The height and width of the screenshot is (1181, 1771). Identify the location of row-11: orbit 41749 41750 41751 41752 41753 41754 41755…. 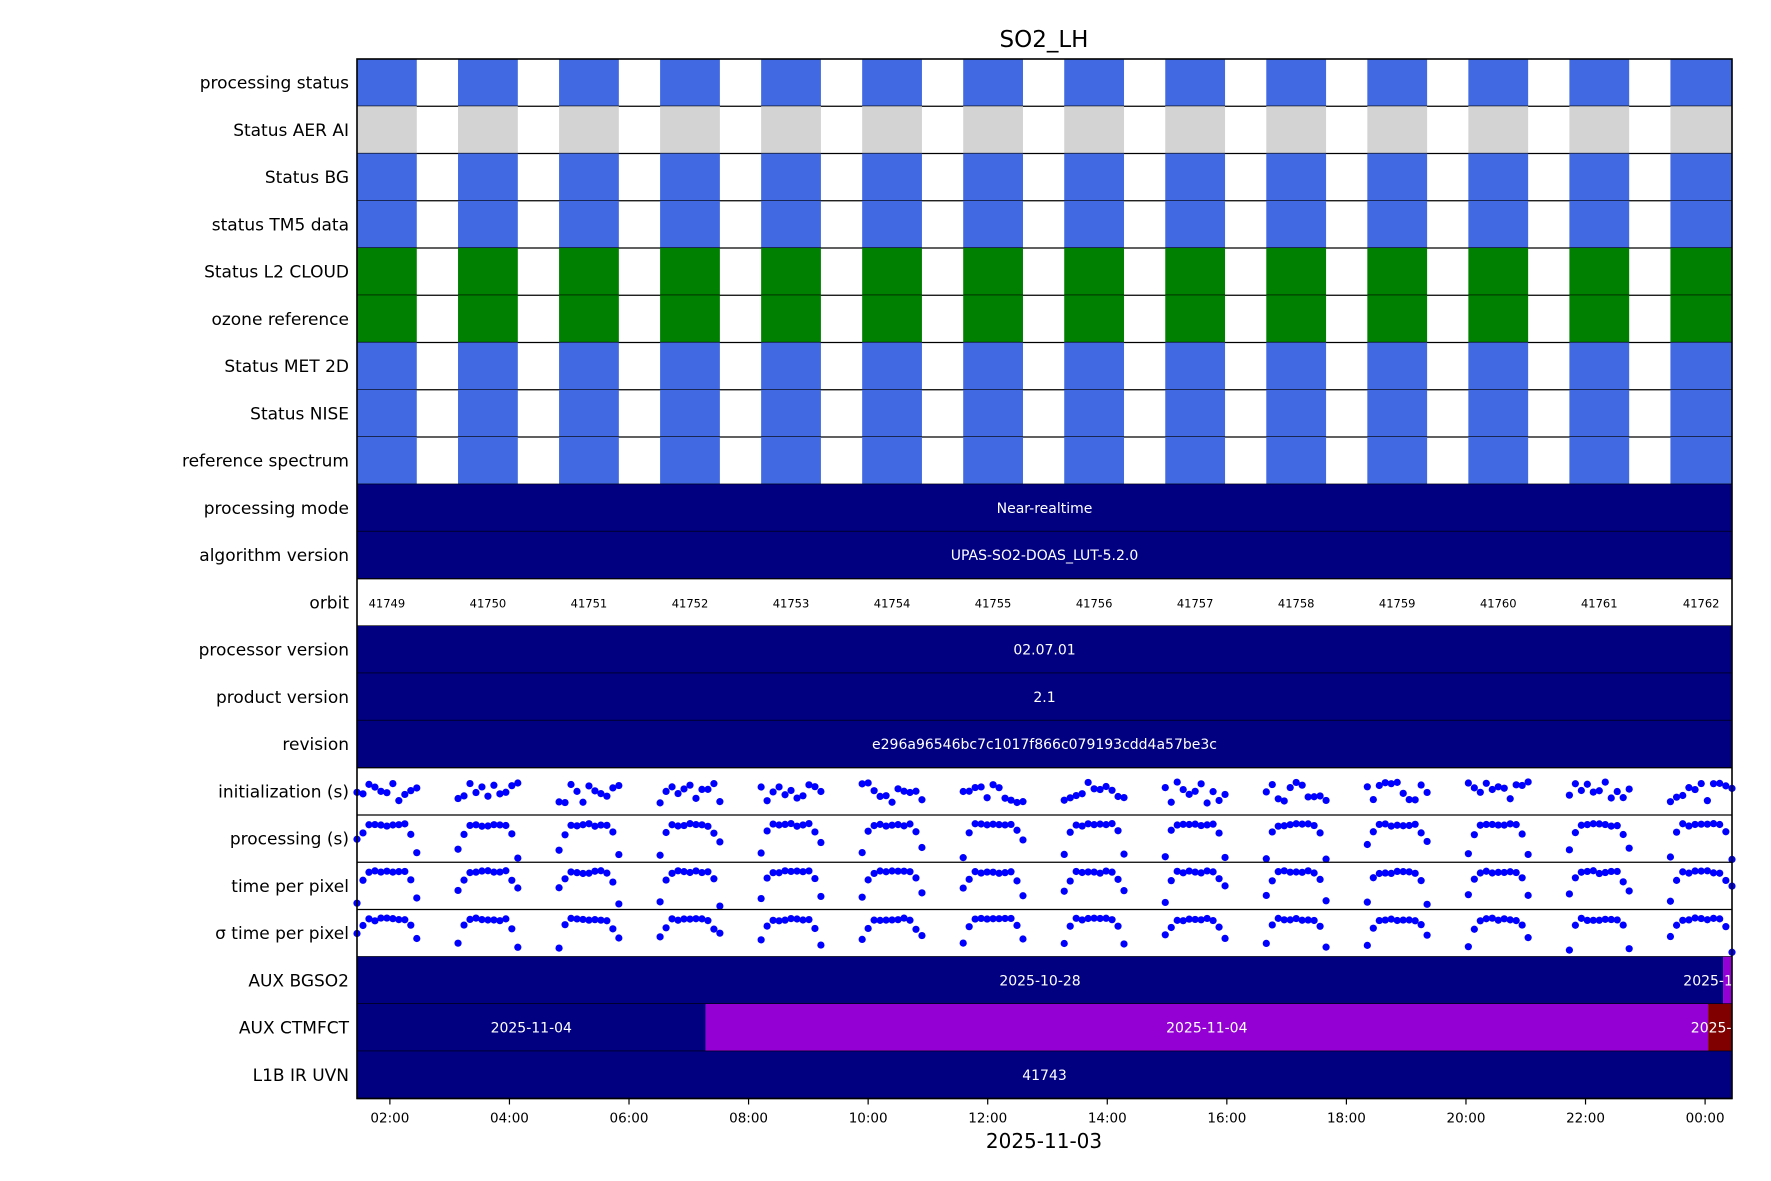
(1020, 610).